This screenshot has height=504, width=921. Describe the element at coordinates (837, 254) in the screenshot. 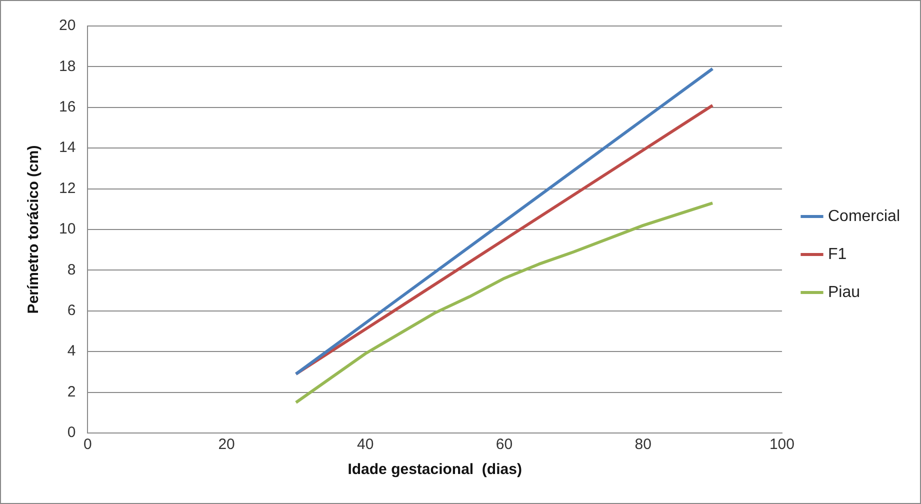

I see `legend-label: F1` at that location.